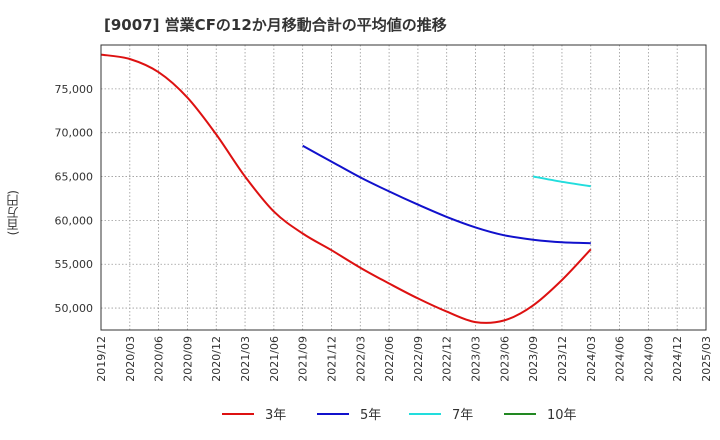  I want to click on series-line-5年, so click(446, 194).